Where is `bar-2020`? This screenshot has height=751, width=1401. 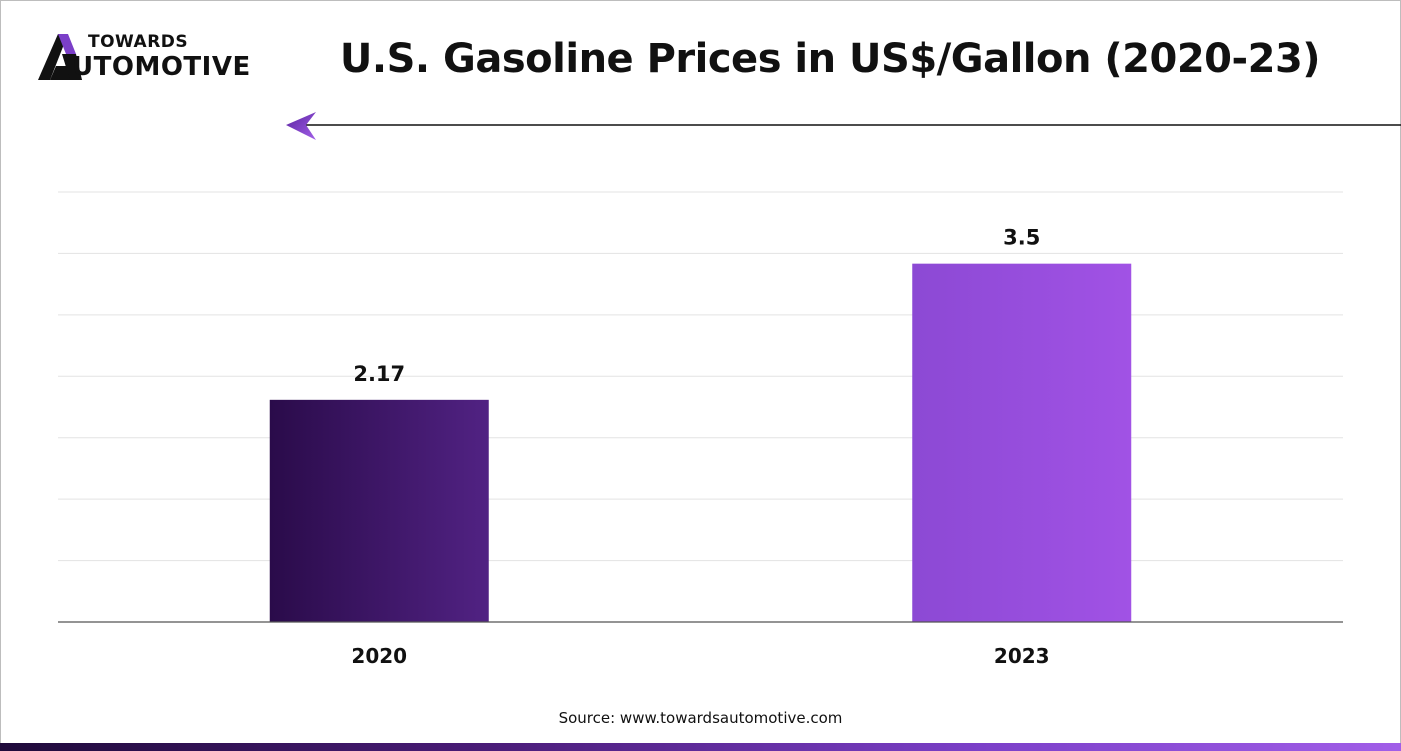
bar-2020 is located at coordinates (379, 510).